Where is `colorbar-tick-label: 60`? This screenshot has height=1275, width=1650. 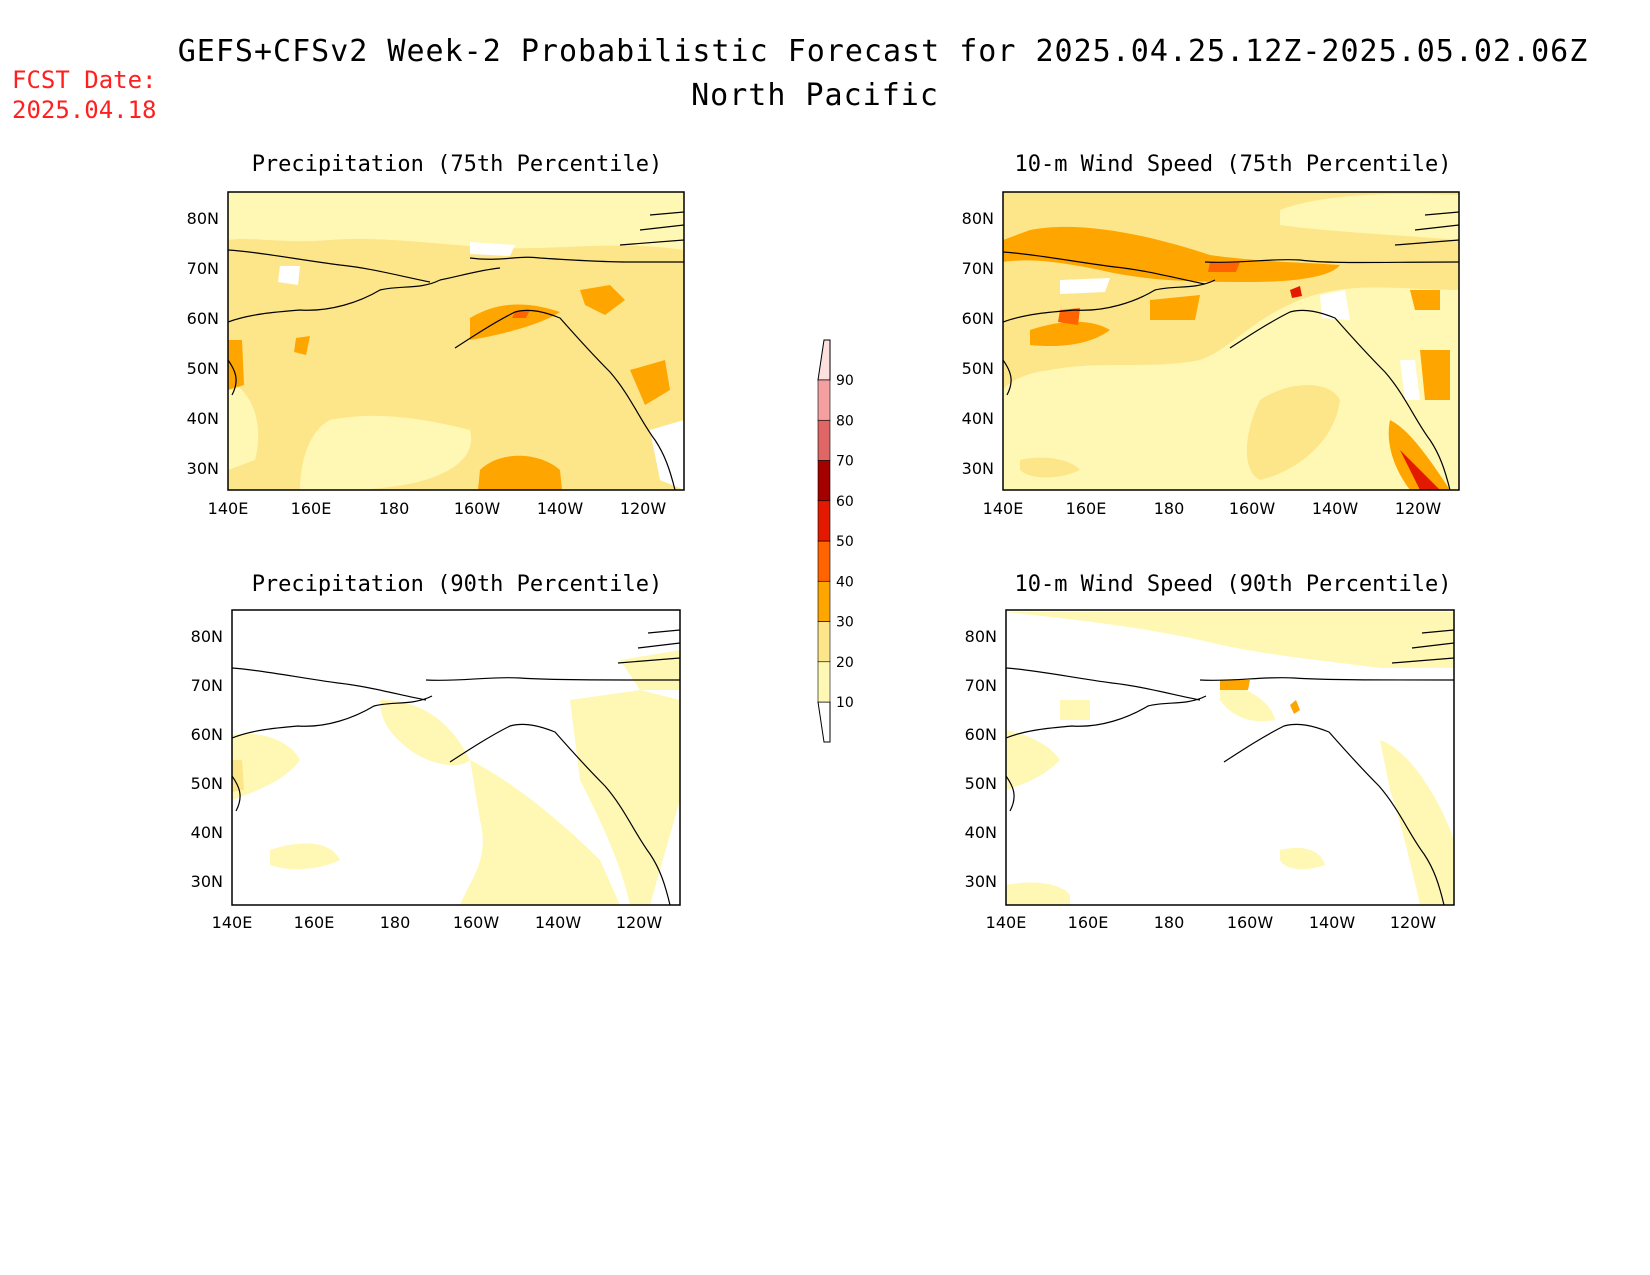 colorbar-tick-label: 60 is located at coordinates (845, 502).